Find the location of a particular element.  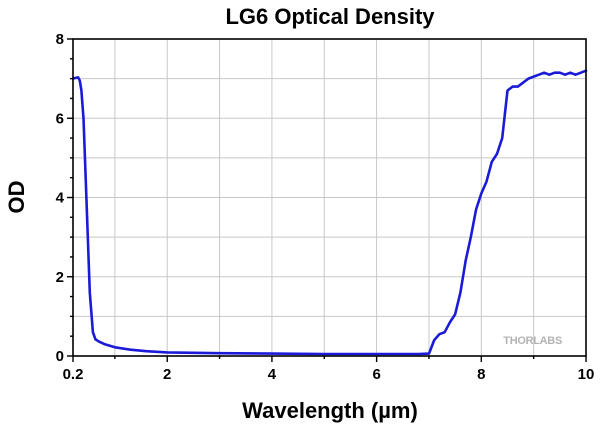

y-tick-label: 8 is located at coordinates (60, 39).